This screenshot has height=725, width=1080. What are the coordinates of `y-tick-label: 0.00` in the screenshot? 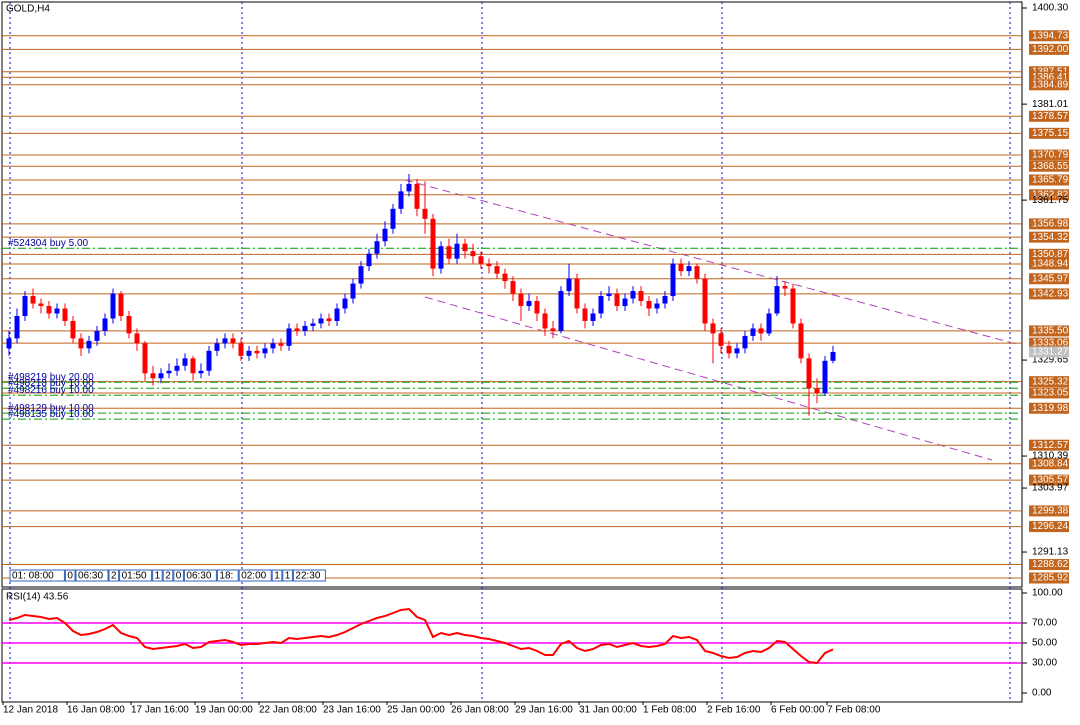 It's located at (1042, 693).